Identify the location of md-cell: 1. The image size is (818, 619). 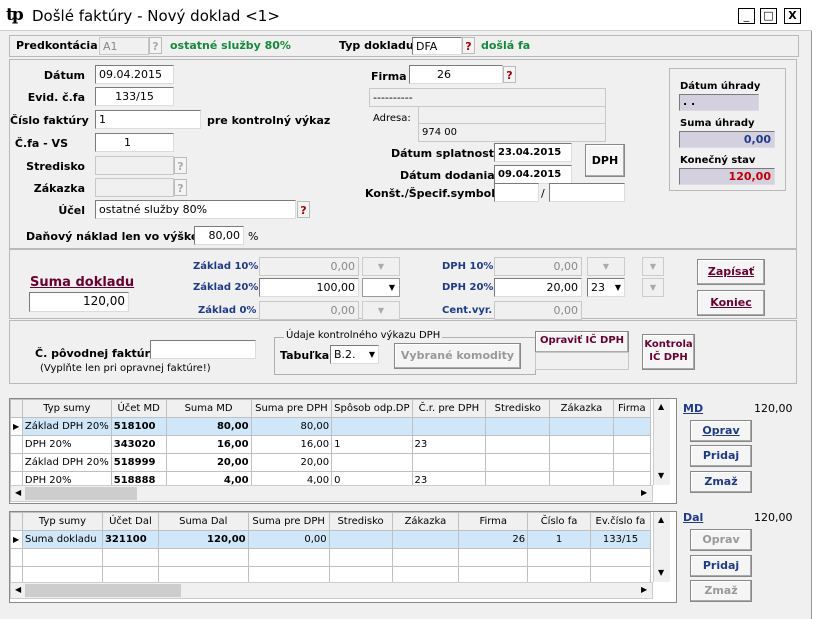
(372, 444).